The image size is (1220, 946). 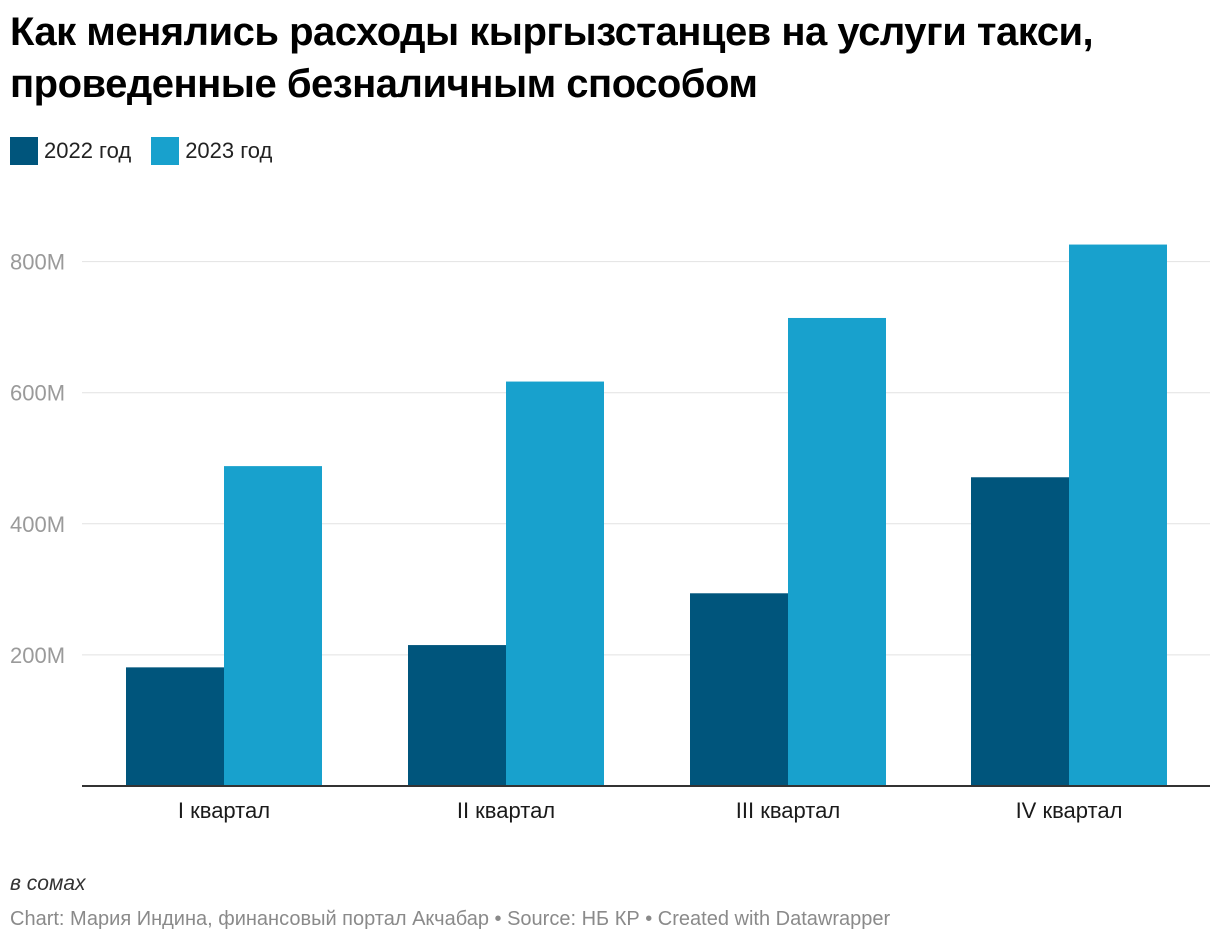 I want to click on legend-item-2023: 2023 год, so click(x=211, y=151).